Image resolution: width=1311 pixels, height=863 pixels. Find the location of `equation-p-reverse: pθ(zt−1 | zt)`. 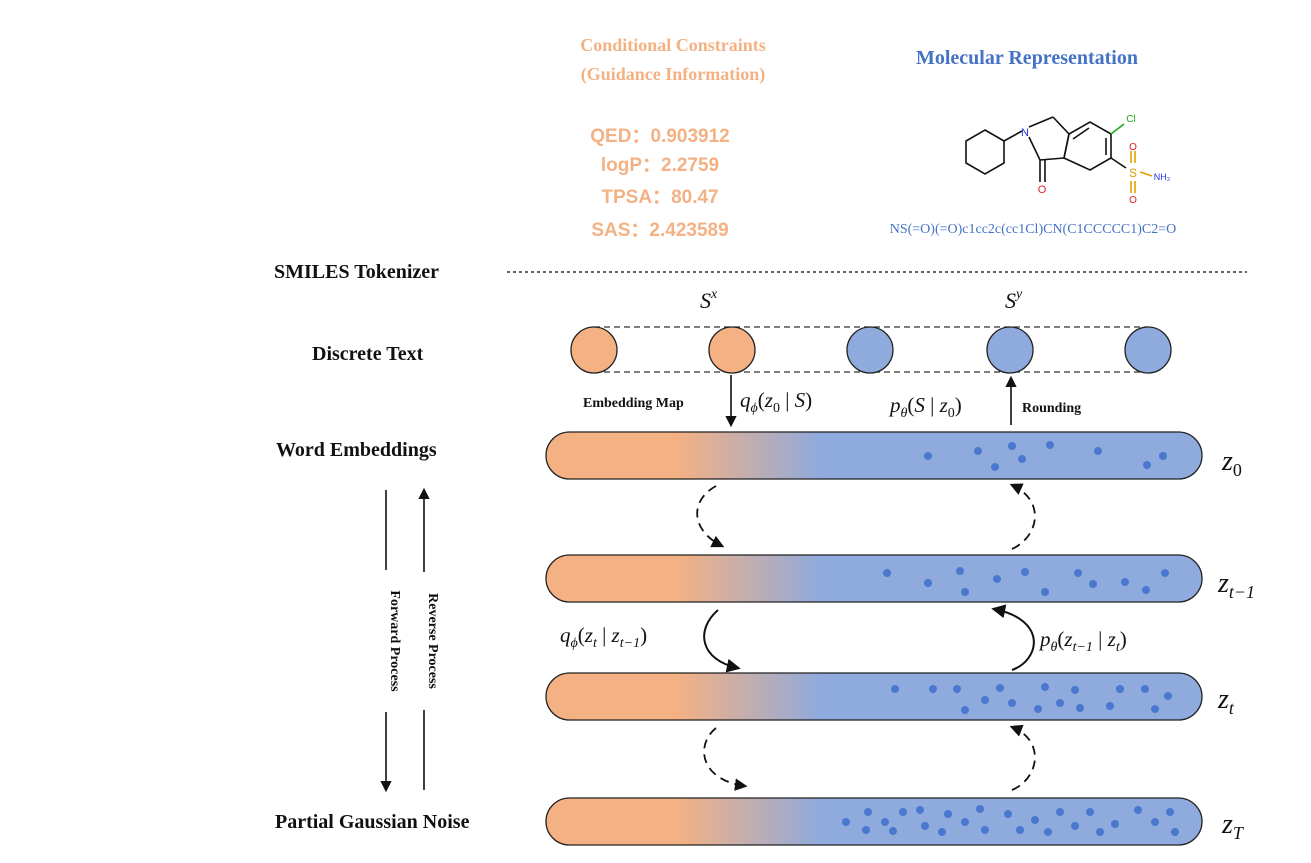

equation-p-reverse: pθ(zt−1 | zt) is located at coordinates (1082, 641).